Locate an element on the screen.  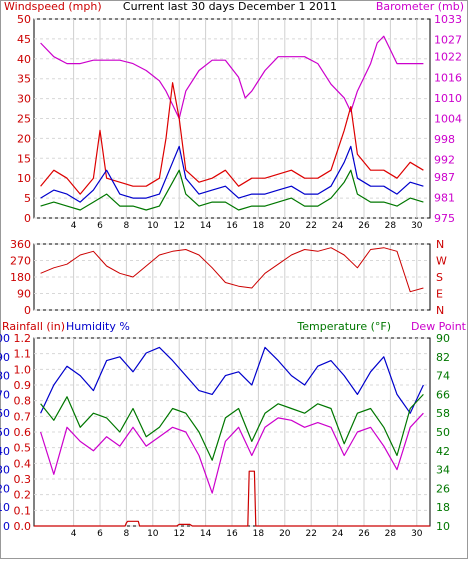
env-x-tick: 10 is located at coordinates (153, 534).